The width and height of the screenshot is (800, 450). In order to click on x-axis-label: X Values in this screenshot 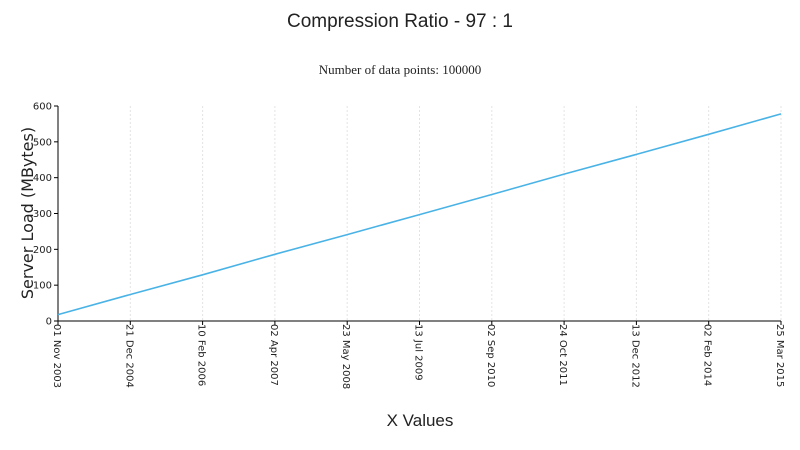, I will do `click(420, 420)`.